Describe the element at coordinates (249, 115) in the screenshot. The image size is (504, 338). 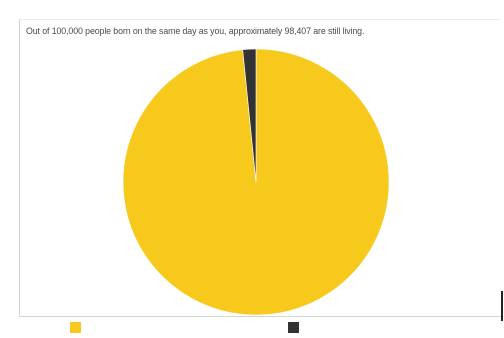
I see `pie-slice-deceased` at that location.